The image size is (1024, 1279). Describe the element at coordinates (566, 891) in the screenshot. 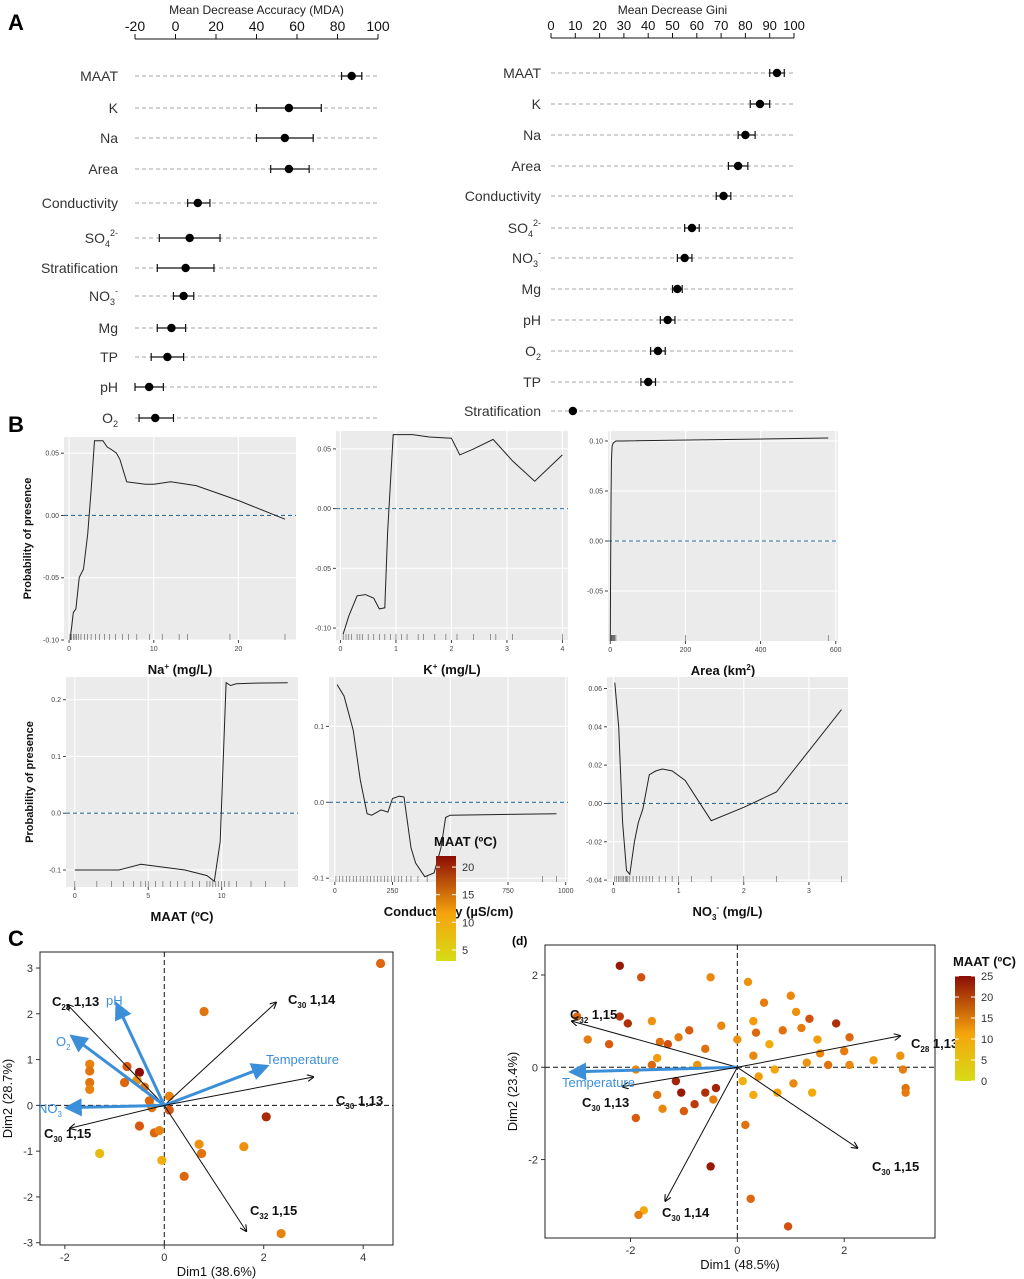

I see `pd_cond-x-tick-label: 1000` at that location.